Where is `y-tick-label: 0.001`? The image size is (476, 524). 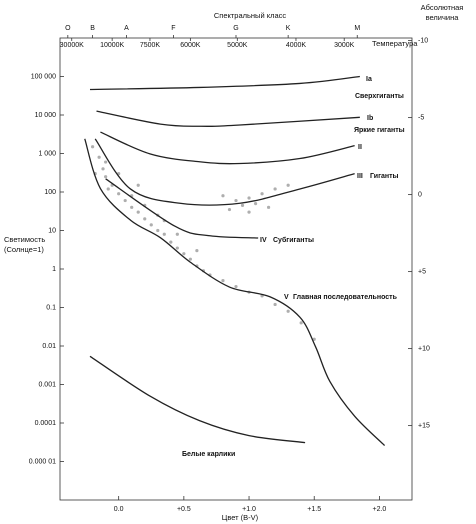
y-tick-label: 0.001 is located at coordinates (47, 384).